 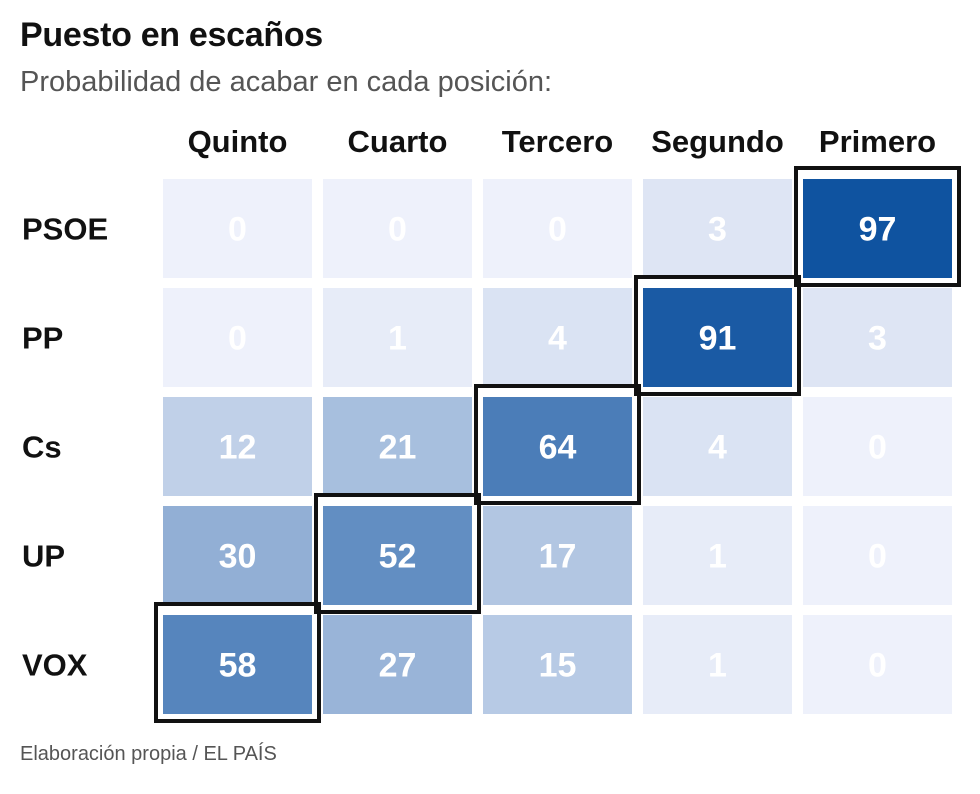 I want to click on heatmap-cell-pp-cuarto, so click(x=397, y=337).